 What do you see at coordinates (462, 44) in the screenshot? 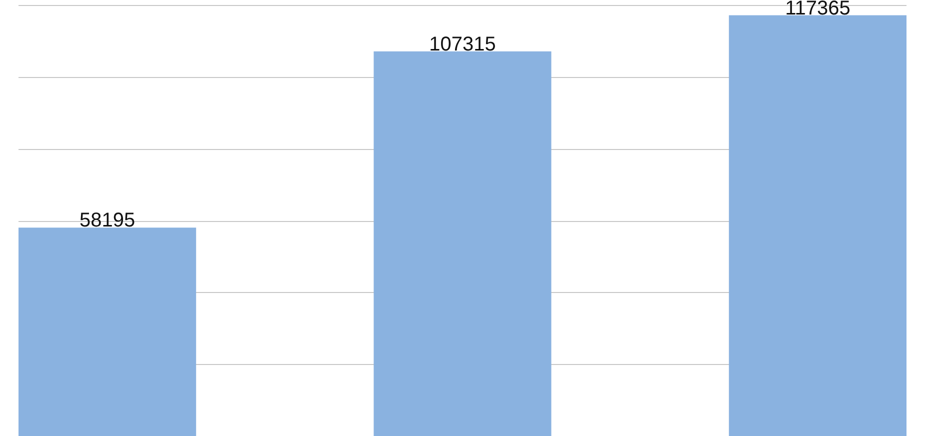
I see `data-label: 107315` at bounding box center [462, 44].